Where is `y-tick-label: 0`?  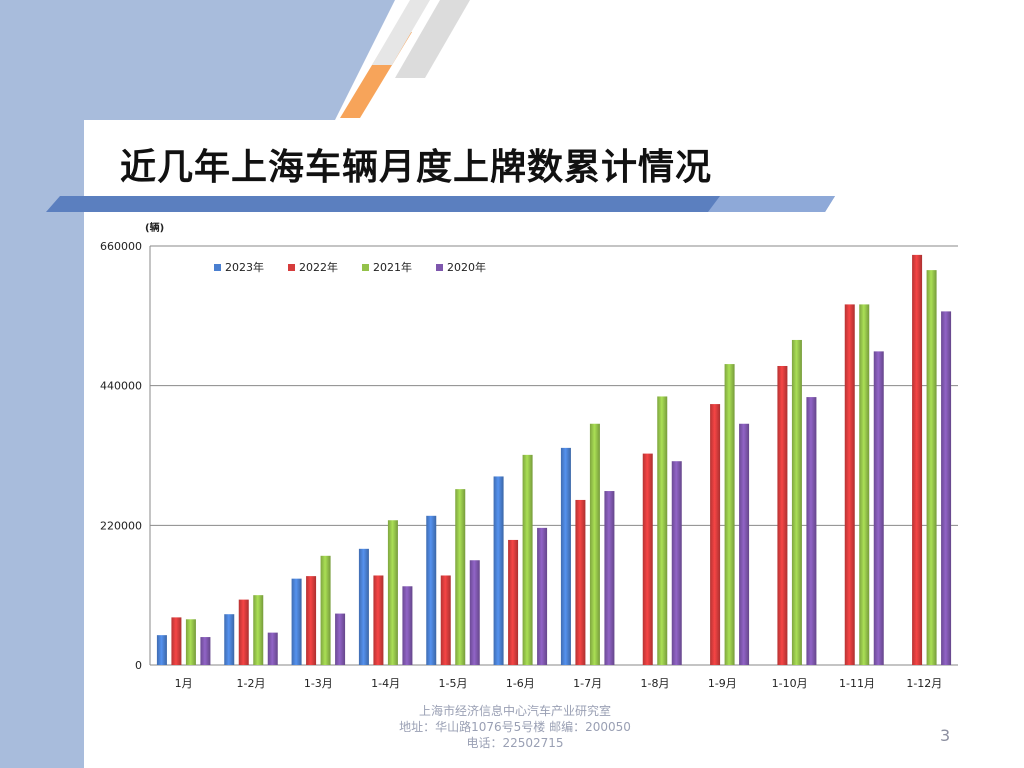
y-tick-label: 0 is located at coordinates (138, 665).